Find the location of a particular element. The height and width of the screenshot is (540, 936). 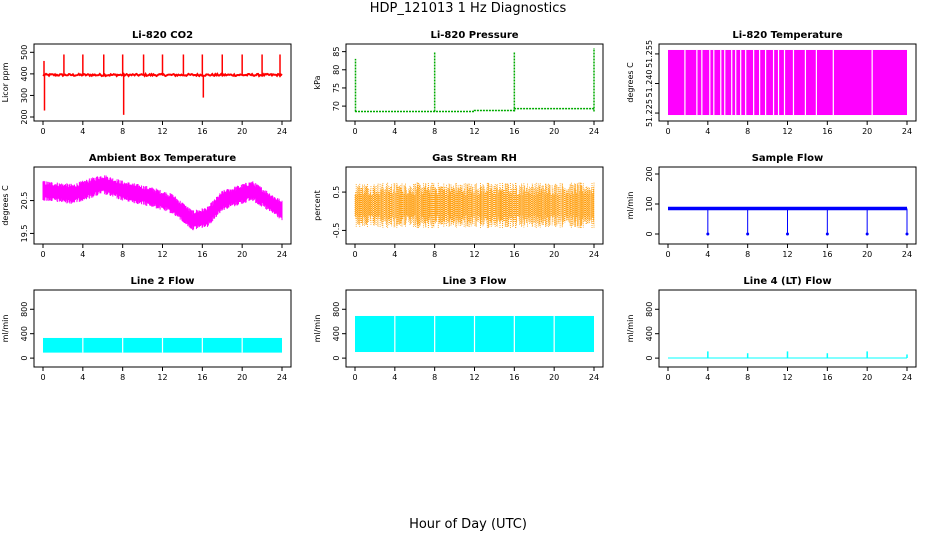

y-tick-label: 51.240 is located at coordinates (649, 83).